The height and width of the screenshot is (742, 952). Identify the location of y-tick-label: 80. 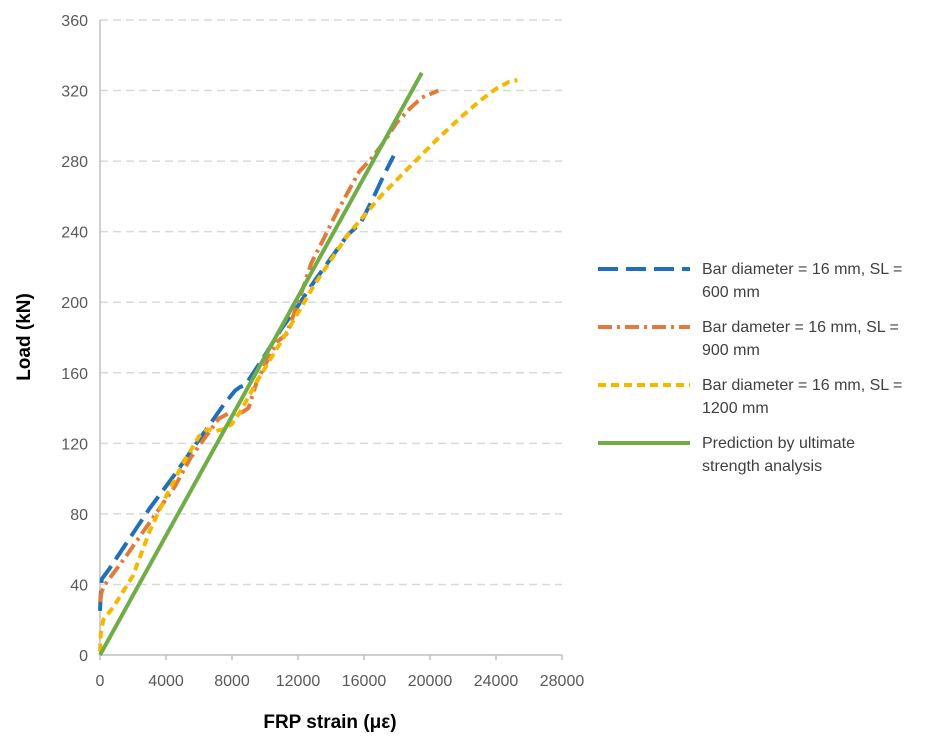
(79, 515).